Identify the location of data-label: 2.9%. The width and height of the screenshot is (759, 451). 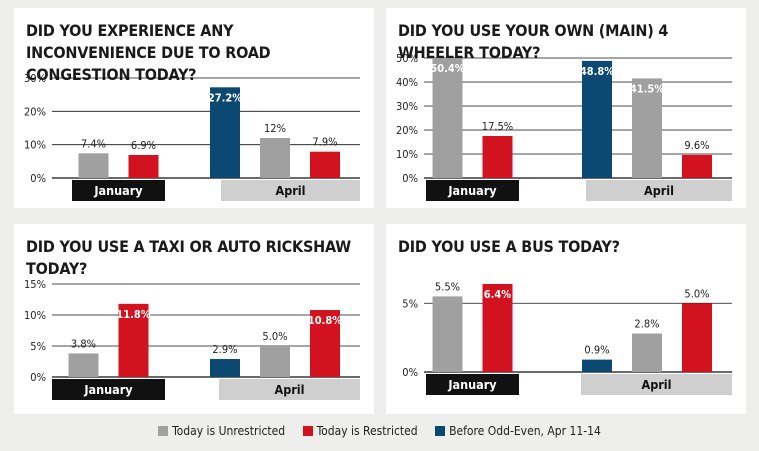
(224, 349).